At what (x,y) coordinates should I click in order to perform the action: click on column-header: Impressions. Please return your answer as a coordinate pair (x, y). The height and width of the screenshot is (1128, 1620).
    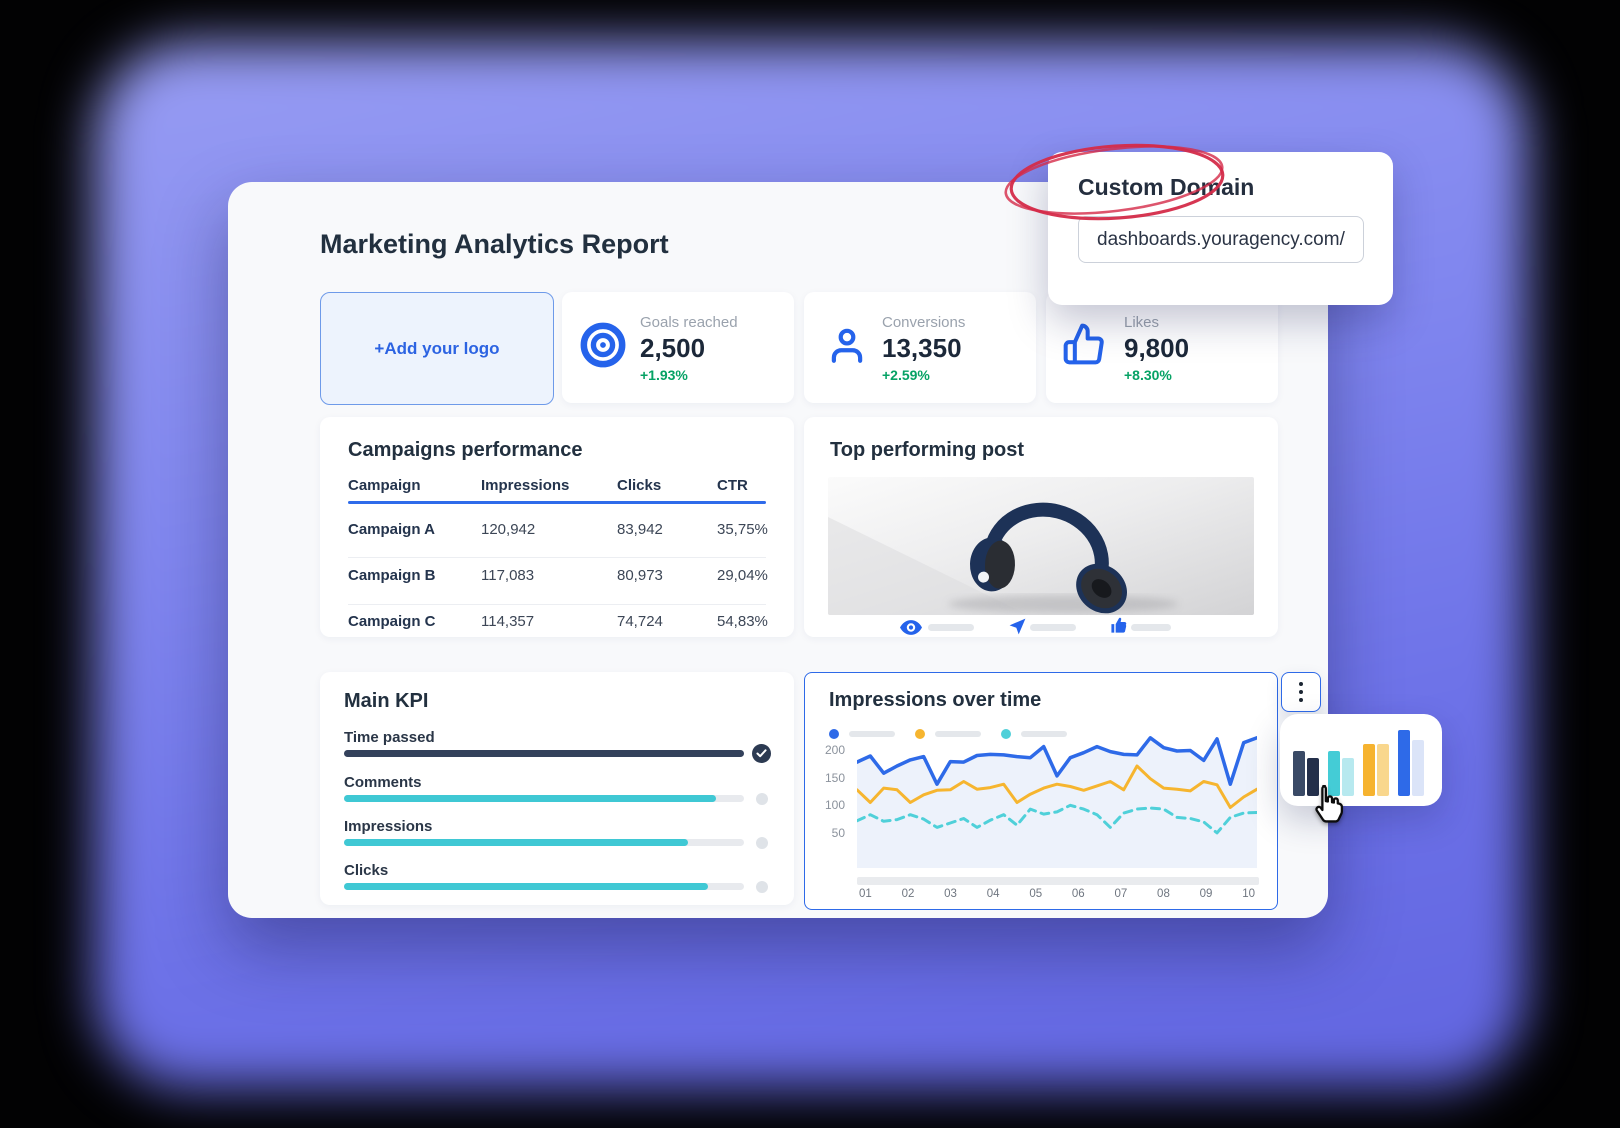
    Looking at the image, I should click on (525, 485).